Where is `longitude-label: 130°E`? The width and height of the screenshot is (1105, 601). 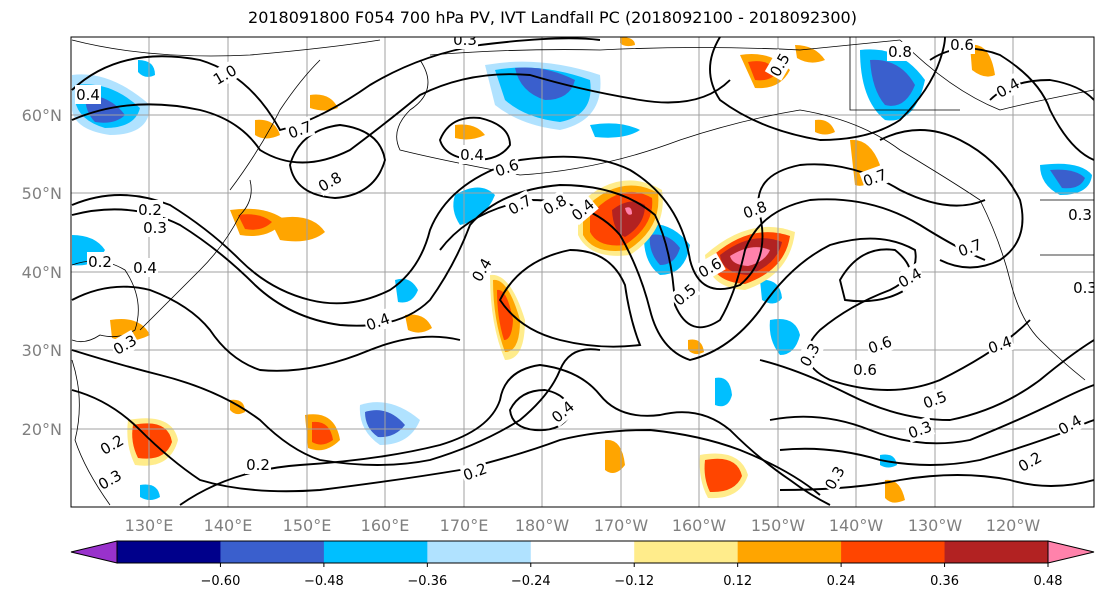
longitude-label: 130°E is located at coordinates (149, 525).